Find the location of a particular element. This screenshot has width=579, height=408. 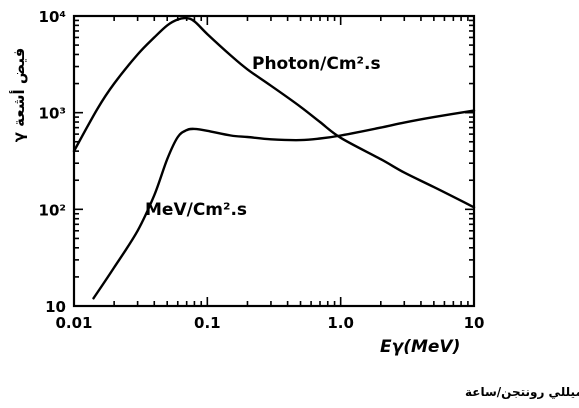

y-tick-label: 10 is located at coordinates (55, 307).